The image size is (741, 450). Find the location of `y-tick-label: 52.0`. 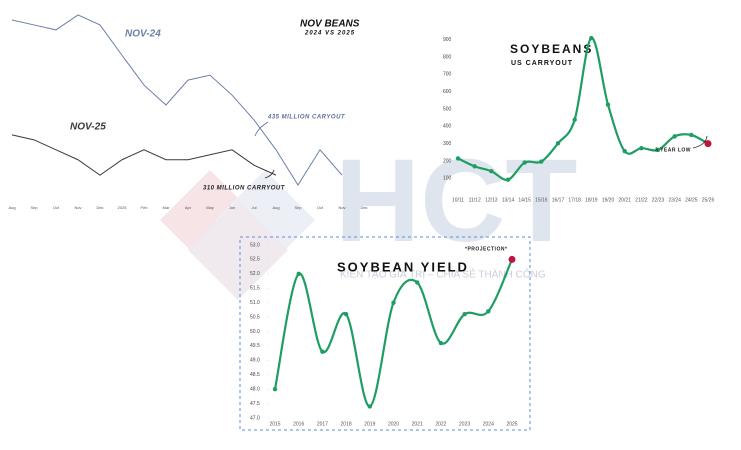

y-tick-label: 52.0 is located at coordinates (255, 274).